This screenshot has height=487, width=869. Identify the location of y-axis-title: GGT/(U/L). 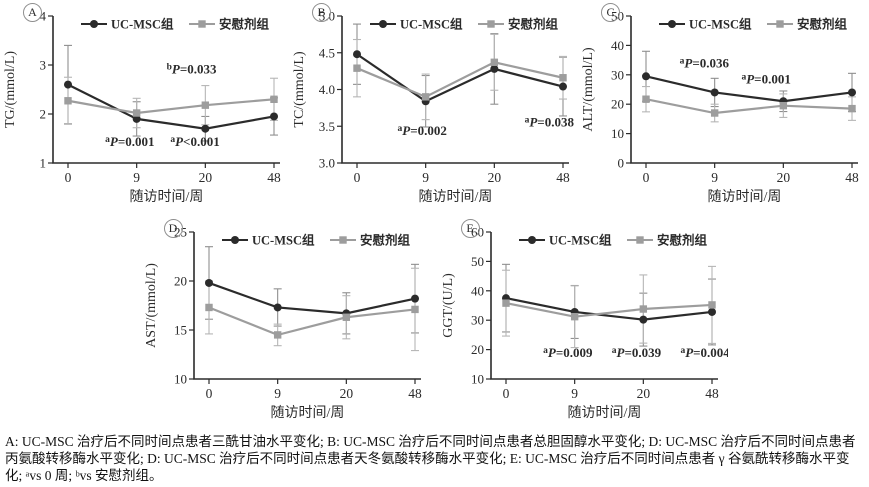
(448, 305).